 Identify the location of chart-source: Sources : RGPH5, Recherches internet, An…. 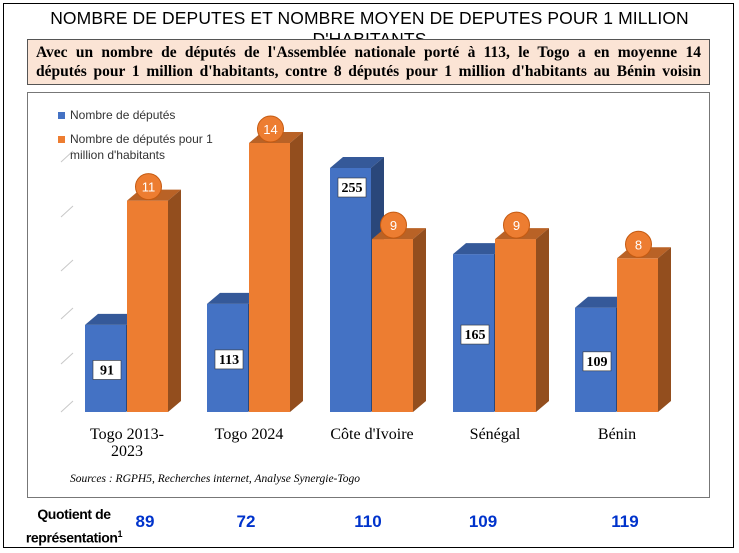
(215, 479).